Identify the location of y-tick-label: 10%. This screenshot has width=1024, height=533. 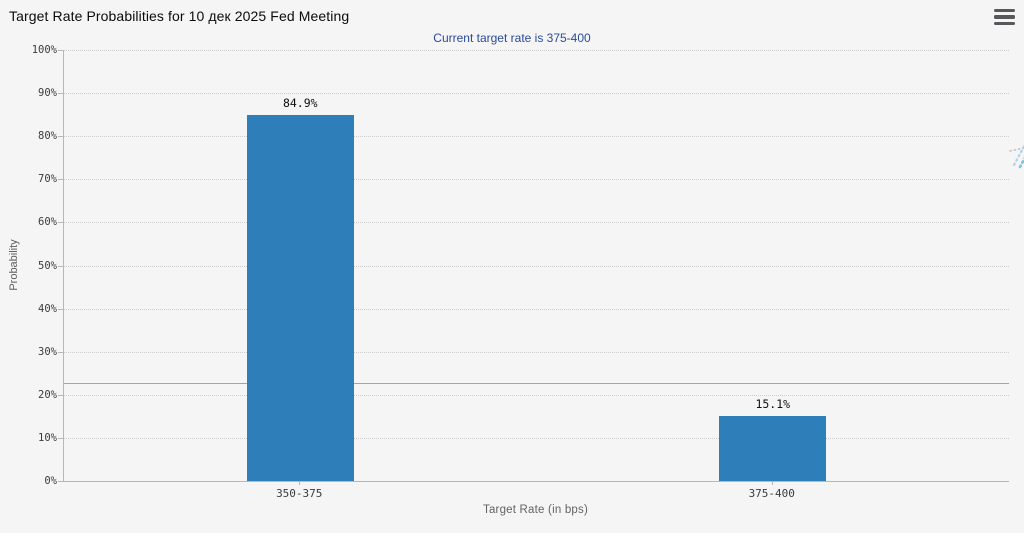
(47, 437).